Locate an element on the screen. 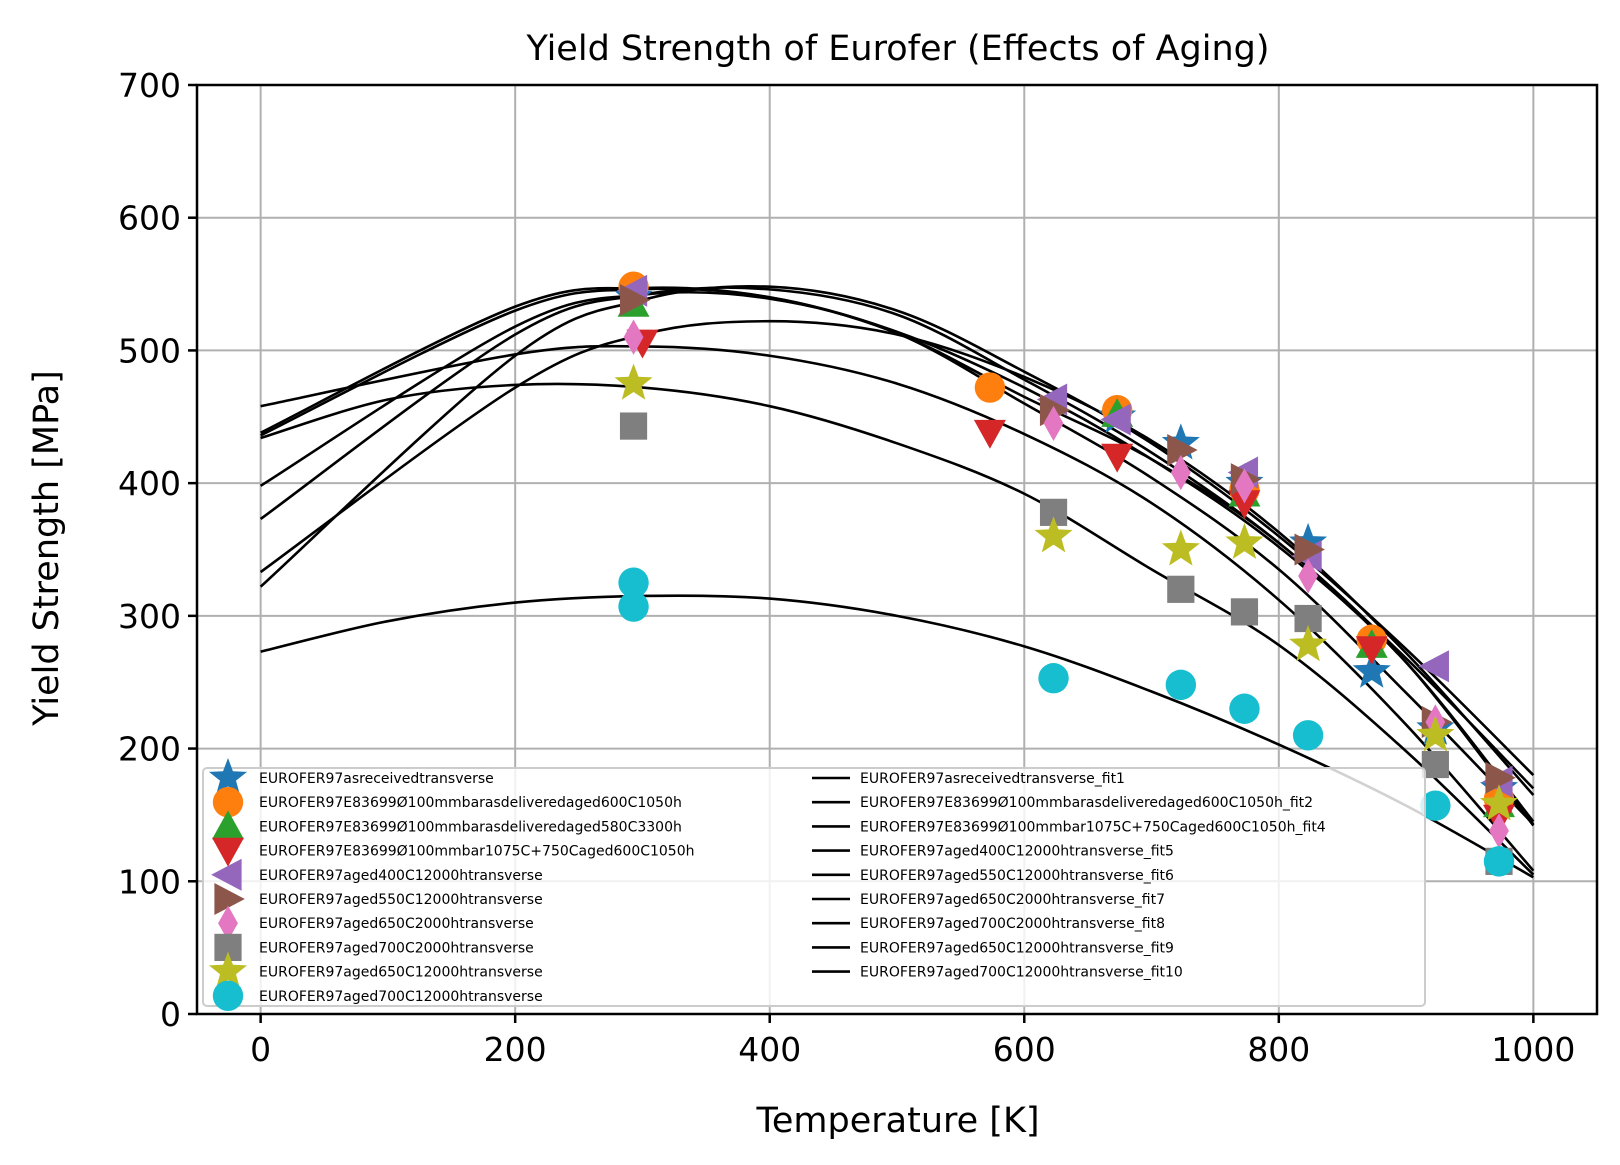 The height and width of the screenshot is (1165, 1620). legend-label: EUROFER97aged700C12000htransverse_fit10 is located at coordinates (1021, 973).